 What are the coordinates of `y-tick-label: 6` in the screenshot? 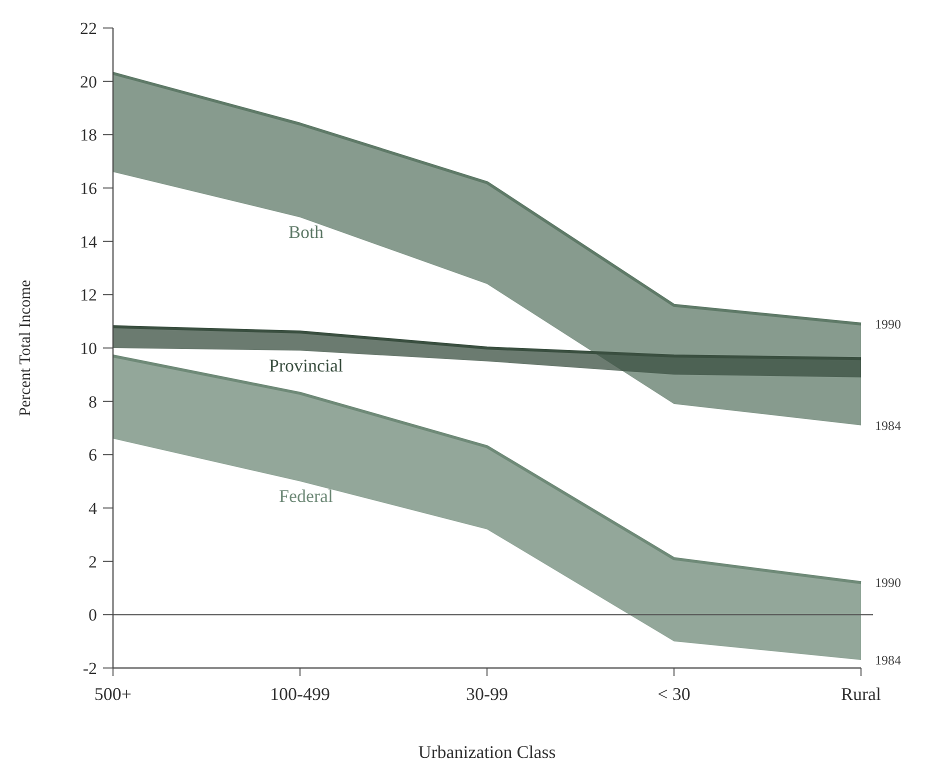 It's located at (92, 455).